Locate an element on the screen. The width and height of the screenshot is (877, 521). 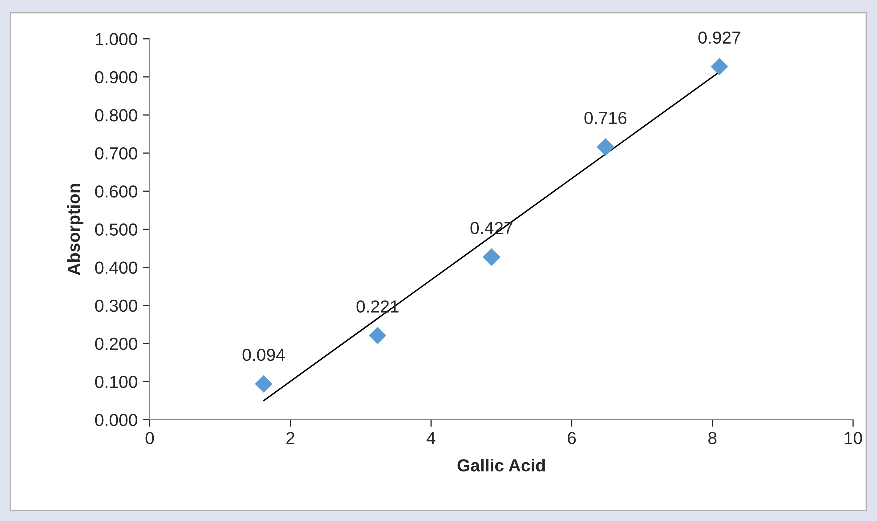
y-tick-label: 1.000 is located at coordinates (117, 39).